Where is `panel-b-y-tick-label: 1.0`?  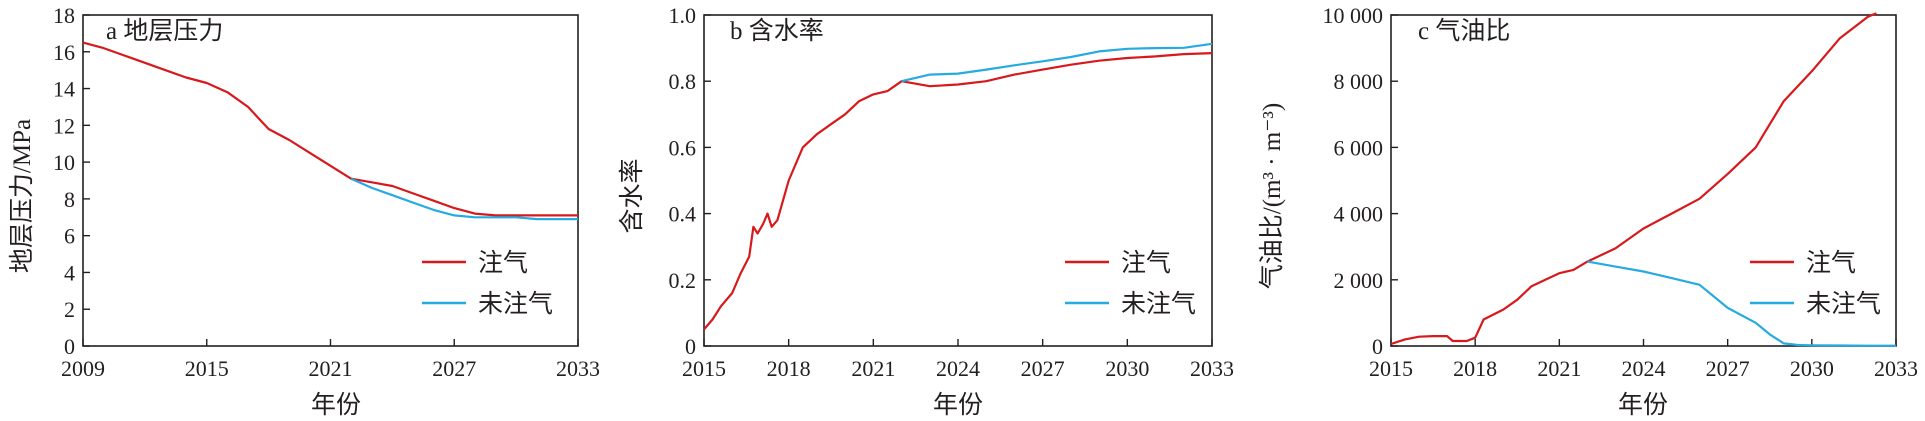
panel-b-y-tick-label: 1.0 is located at coordinates (683, 15).